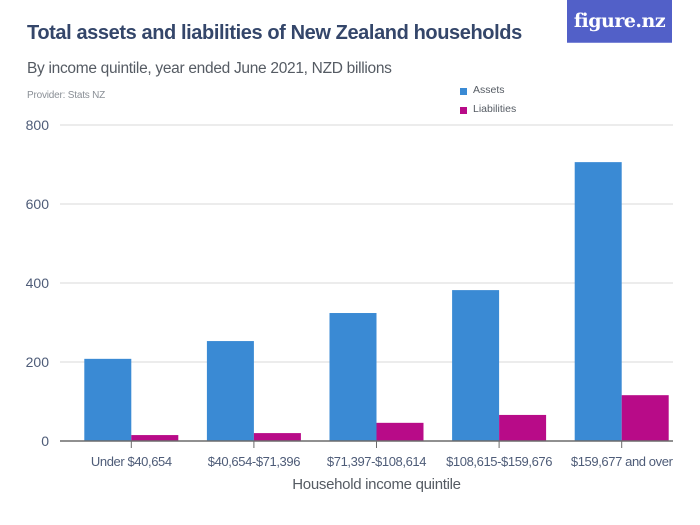  Describe the element at coordinates (495, 108) in the screenshot. I see `legend-label-liabilities: Liabilities` at that location.